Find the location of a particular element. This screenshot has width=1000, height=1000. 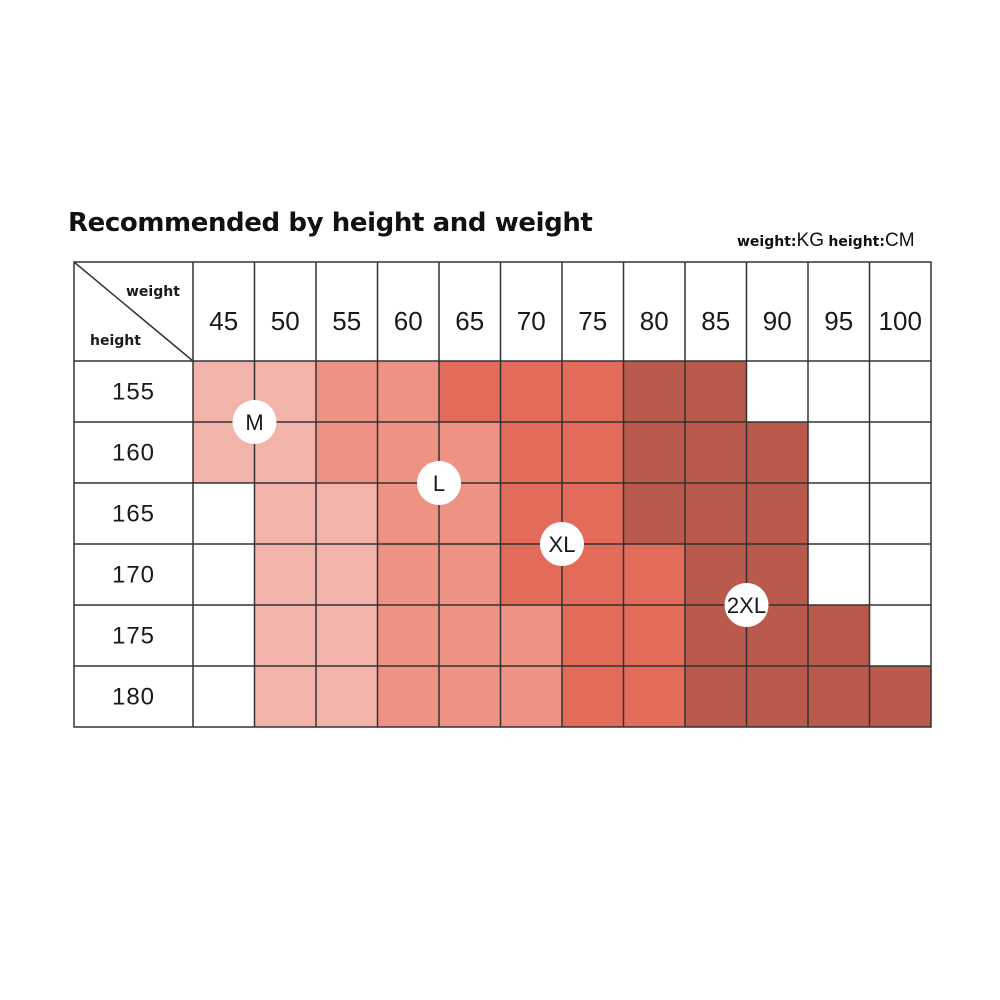

weight-tick-label: 90 is located at coordinates (777, 321).